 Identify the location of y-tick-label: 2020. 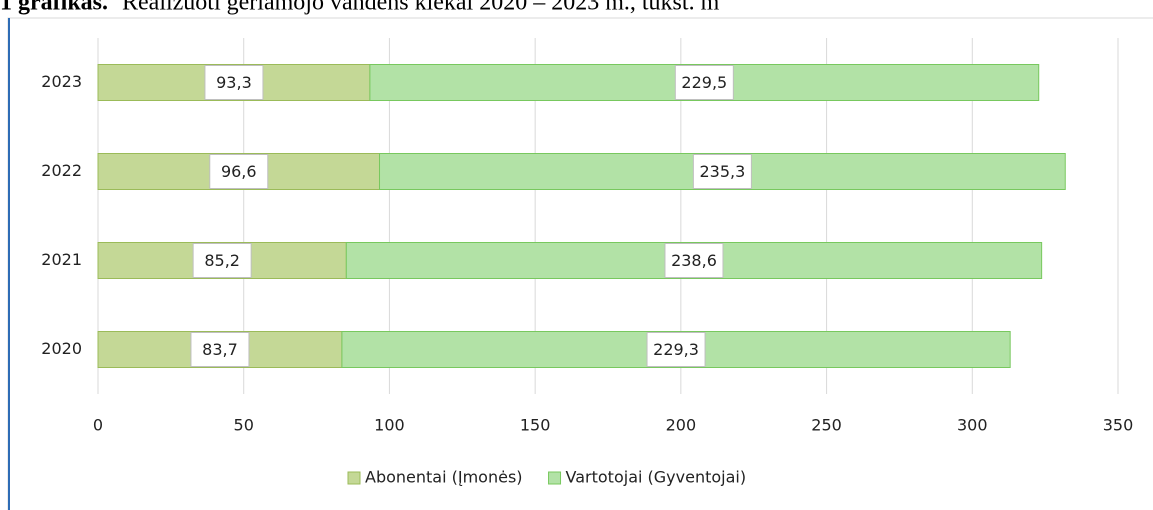
(61, 348).